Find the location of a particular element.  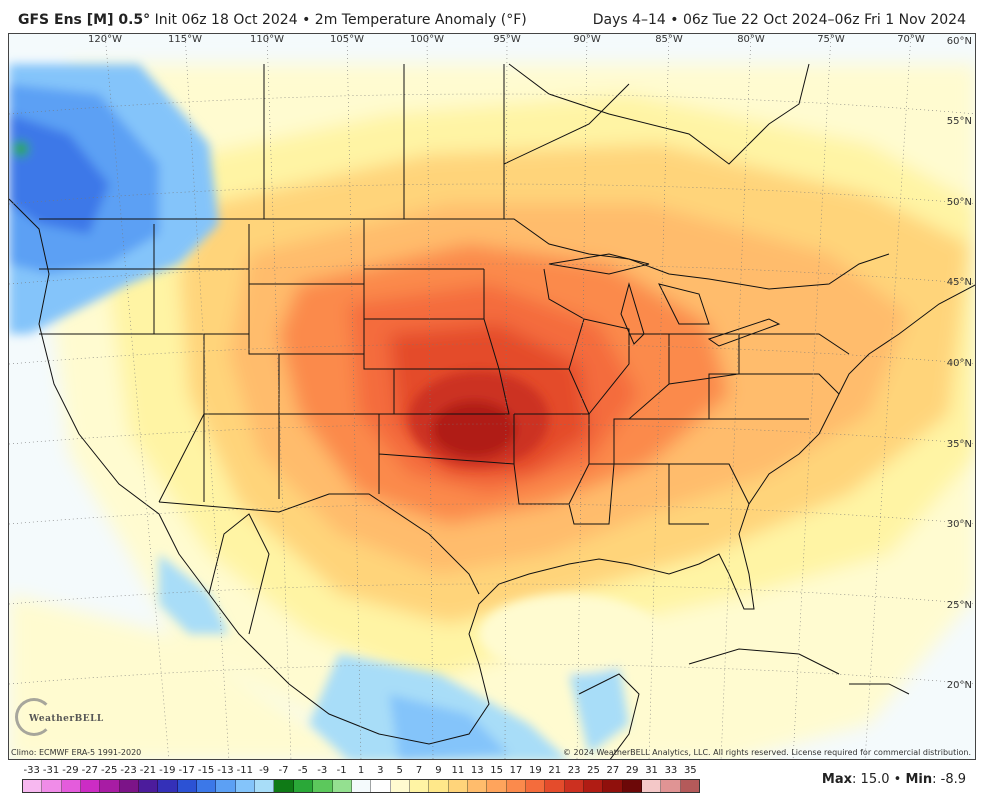

lat-label: 20°N is located at coordinates (959, 685).